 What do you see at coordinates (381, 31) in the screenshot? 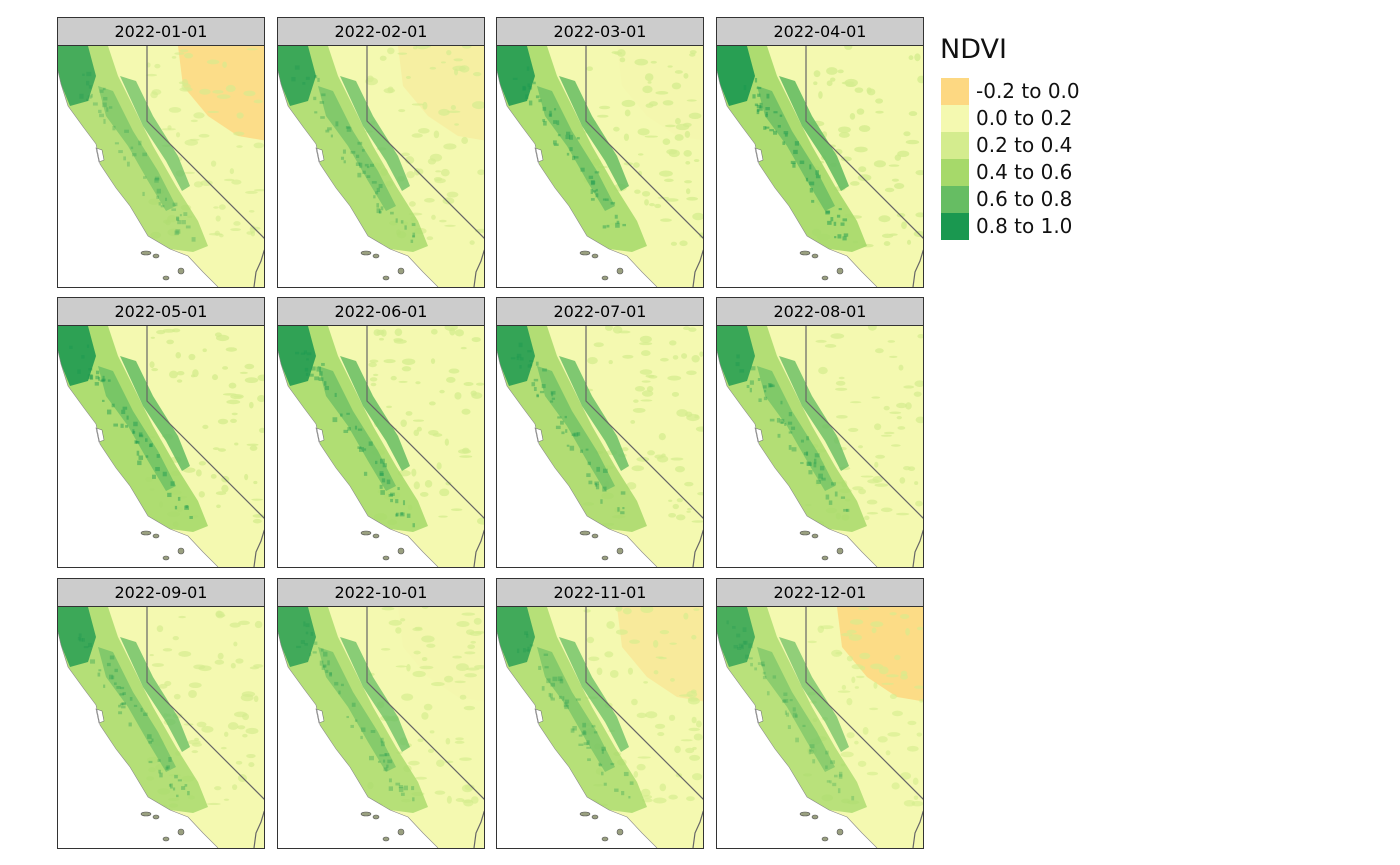
I see `facet-strip-label: 2022-02-01` at bounding box center [381, 31].